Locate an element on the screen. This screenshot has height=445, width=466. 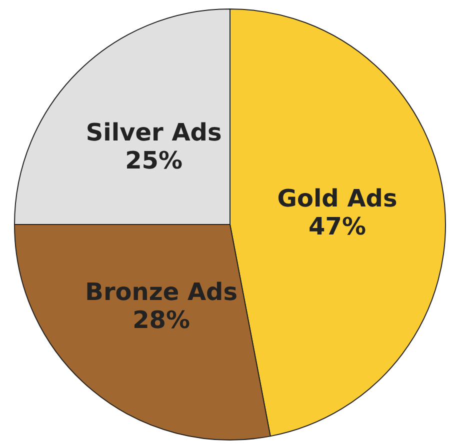
slice-label: Gold Ads is located at coordinates (337, 198).